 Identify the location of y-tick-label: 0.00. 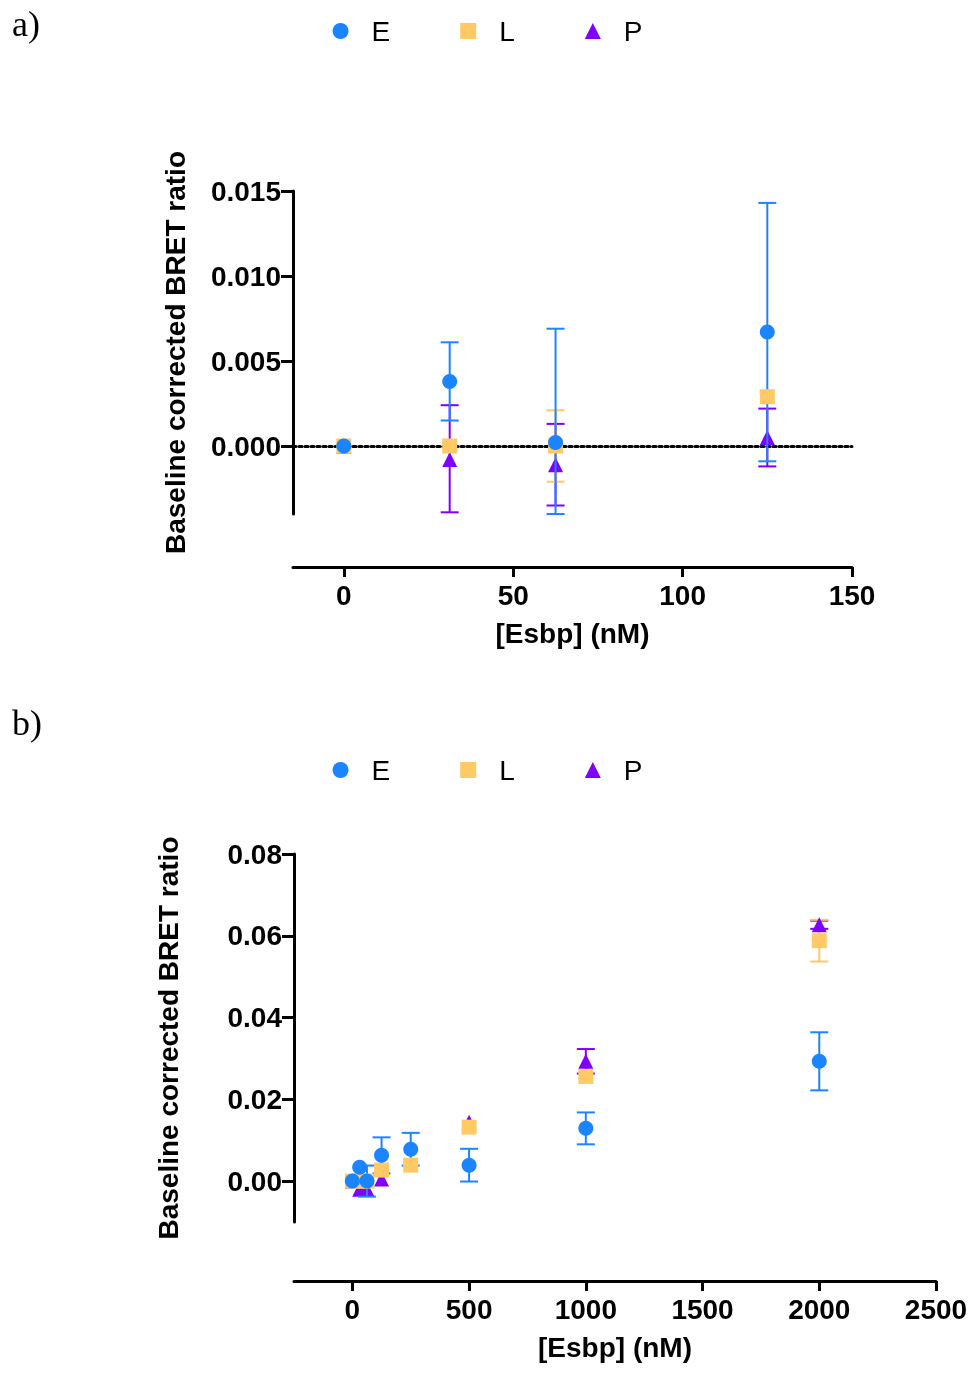
(254, 1181).